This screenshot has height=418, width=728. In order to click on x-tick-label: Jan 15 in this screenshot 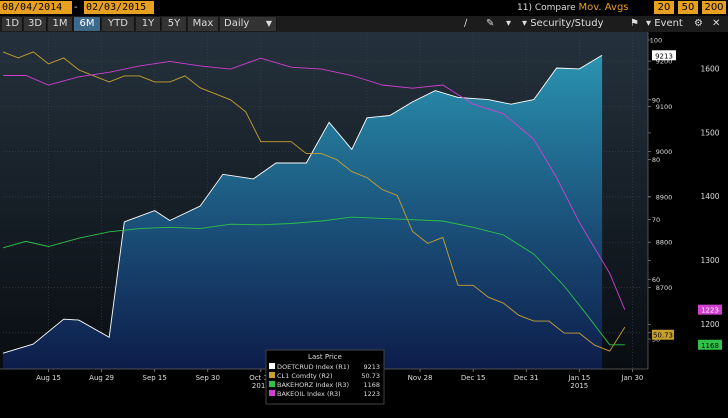, I will do `click(578, 378)`.